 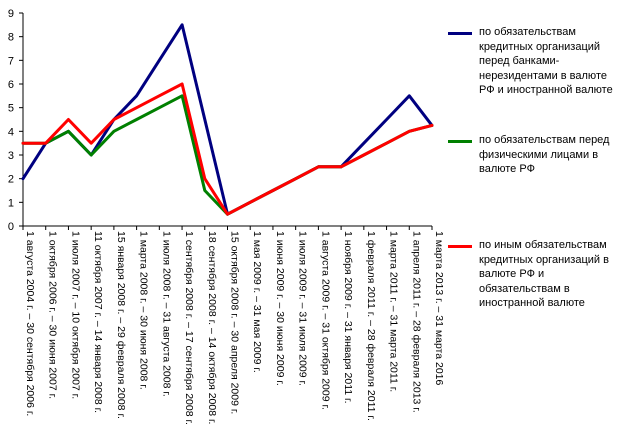 What do you see at coordinates (11, 61) in the screenshot?
I see `y-tick-label: 7` at bounding box center [11, 61].